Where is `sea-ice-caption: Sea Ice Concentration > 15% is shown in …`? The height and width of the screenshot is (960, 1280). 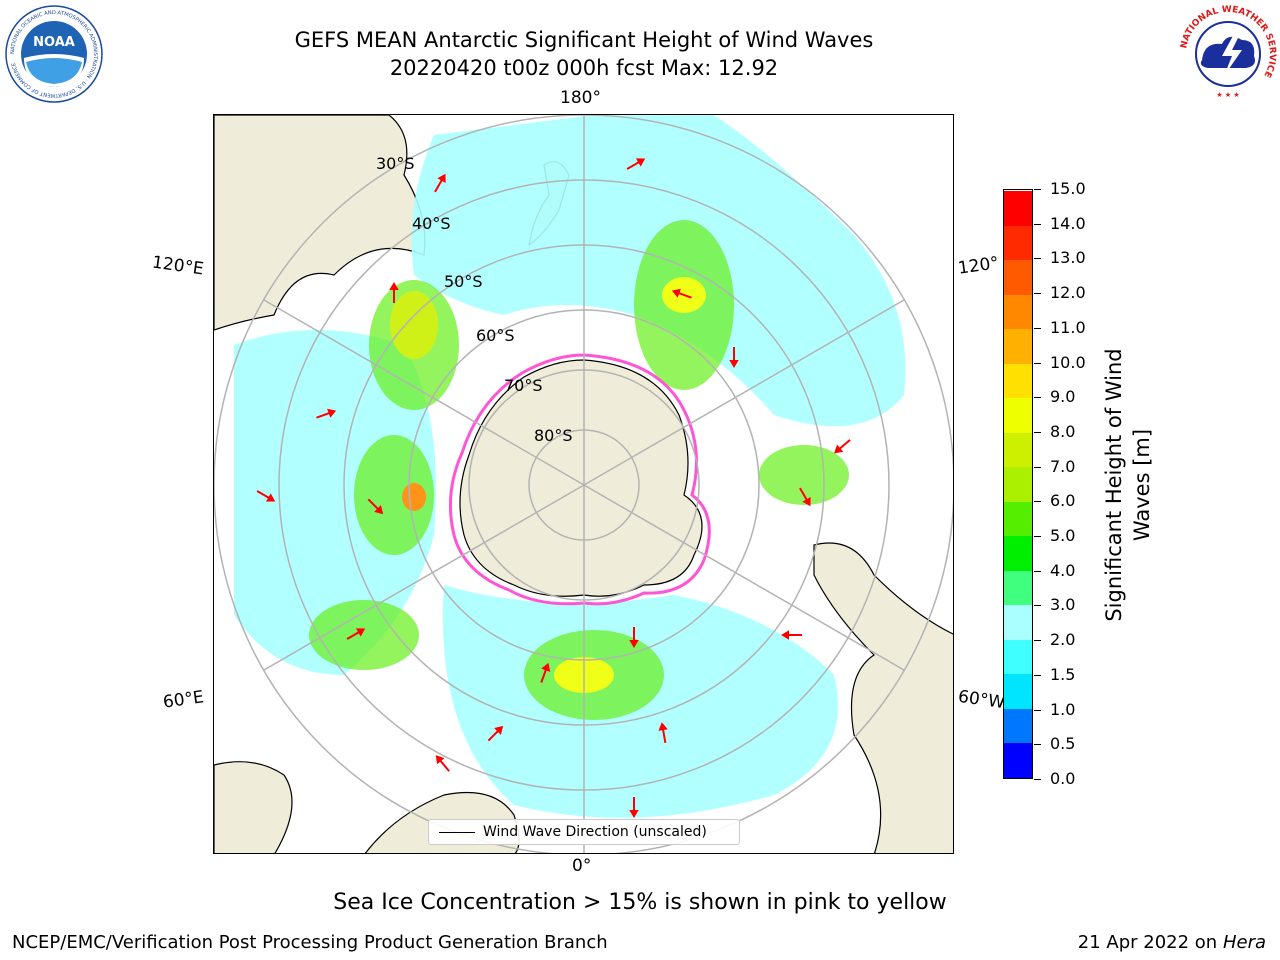 sea-ice-caption: Sea Ice Concentration > 15% is shown in … is located at coordinates (640, 902).